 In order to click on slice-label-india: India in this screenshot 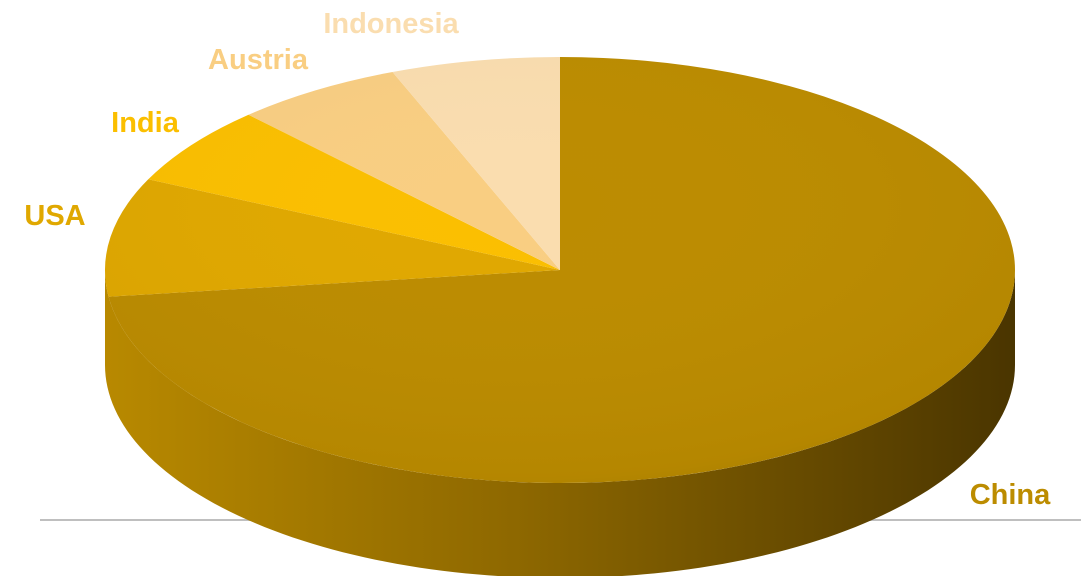, I will do `click(145, 123)`.